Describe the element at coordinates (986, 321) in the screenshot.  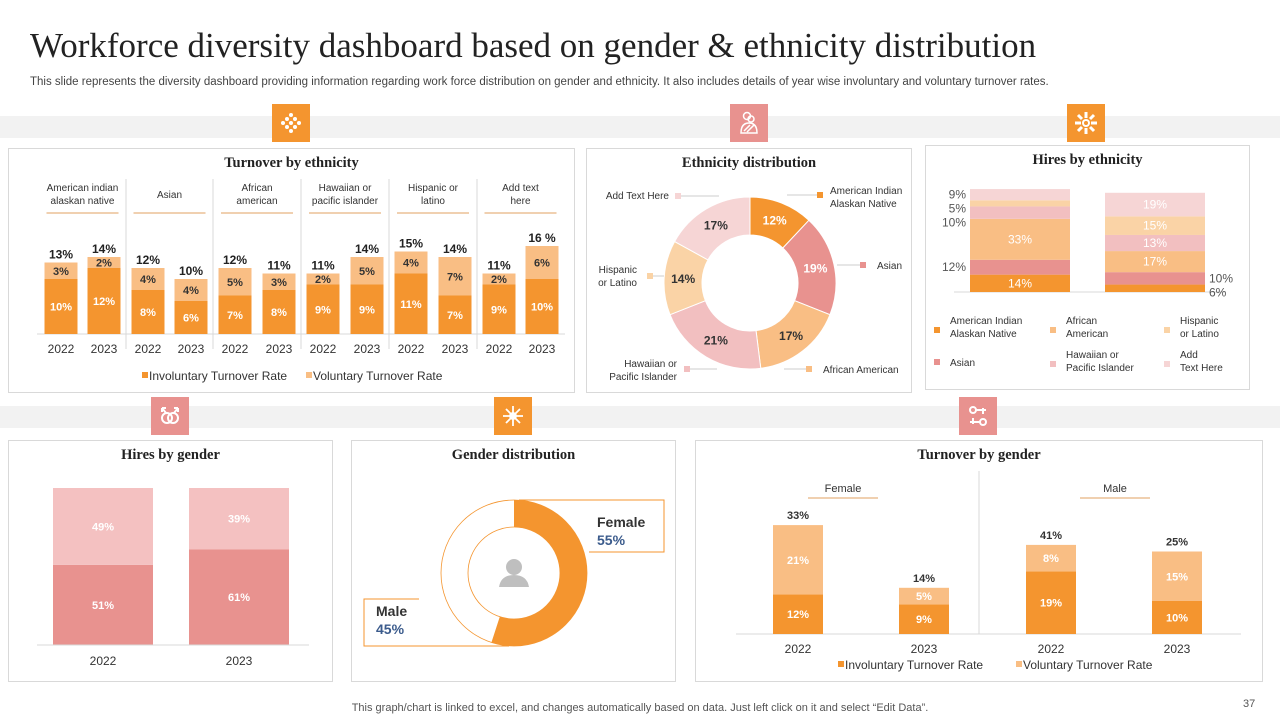
I see `legend-label: American Indian` at that location.